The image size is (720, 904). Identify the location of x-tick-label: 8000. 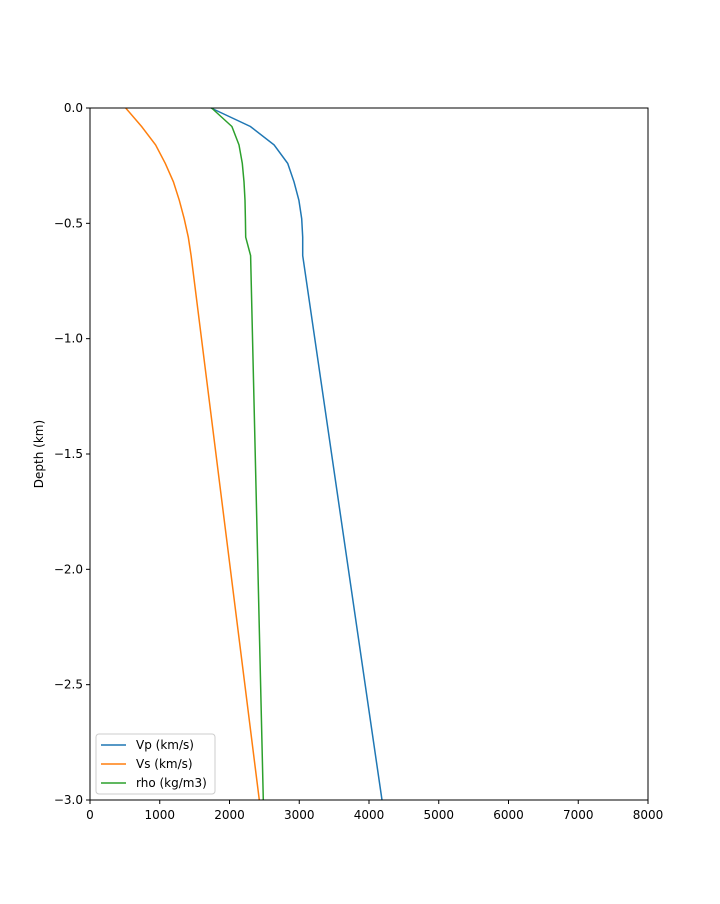
(648, 815).